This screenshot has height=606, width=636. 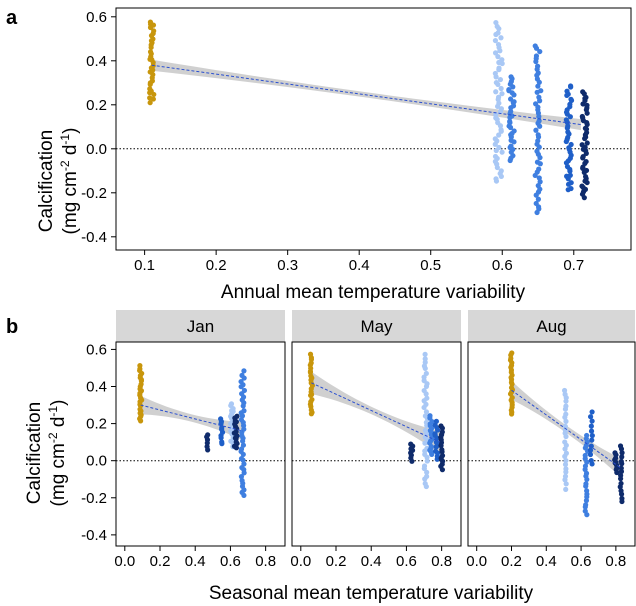 What do you see at coordinates (96, 149) in the screenshot?
I see `y-tick-label: 0.0` at bounding box center [96, 149].